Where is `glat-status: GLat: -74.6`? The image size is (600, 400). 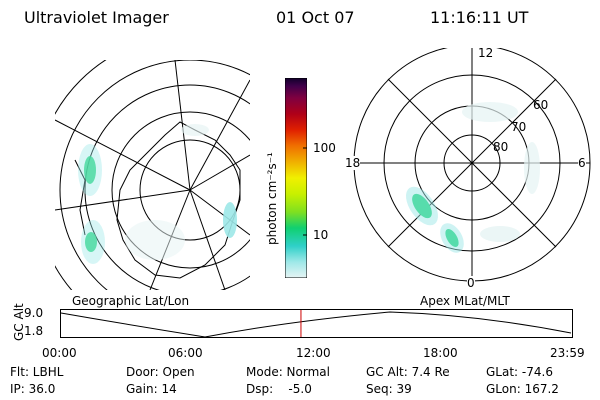 glat-status: GLat: -74.6 is located at coordinates (519, 372).